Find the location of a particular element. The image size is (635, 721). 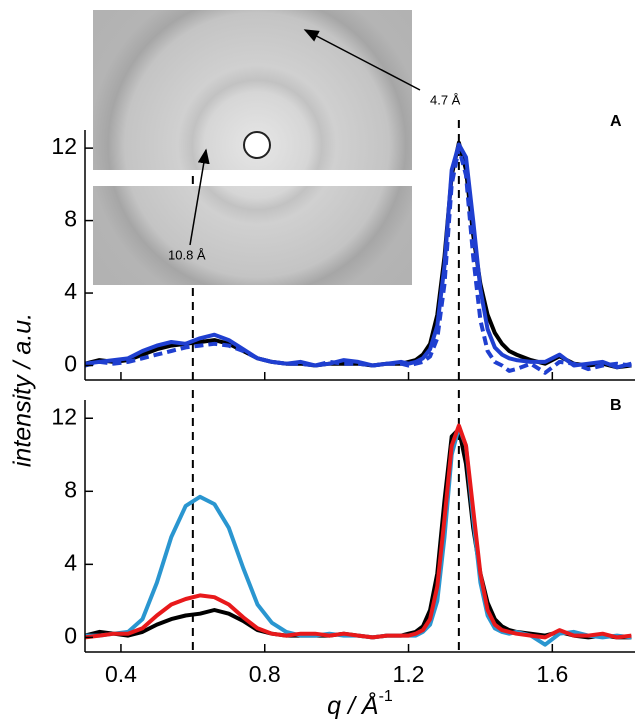

x-tick-label: 0.8 is located at coordinates (265, 674).